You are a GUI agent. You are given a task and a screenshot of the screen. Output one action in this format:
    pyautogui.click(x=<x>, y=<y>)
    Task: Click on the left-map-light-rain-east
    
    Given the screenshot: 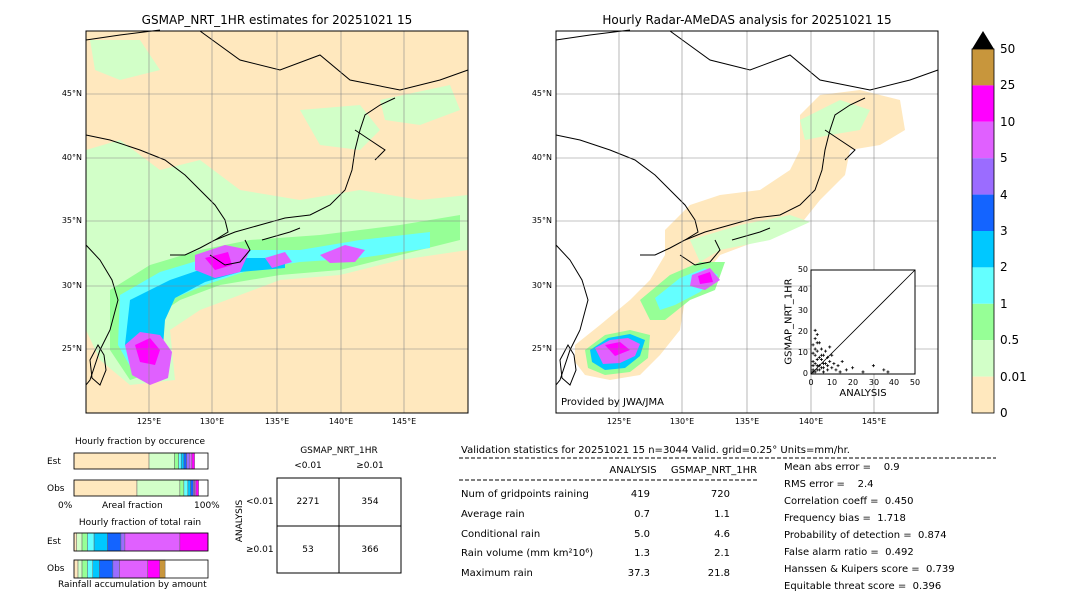 What is the action you would take?
    pyautogui.click(x=420, y=105)
    